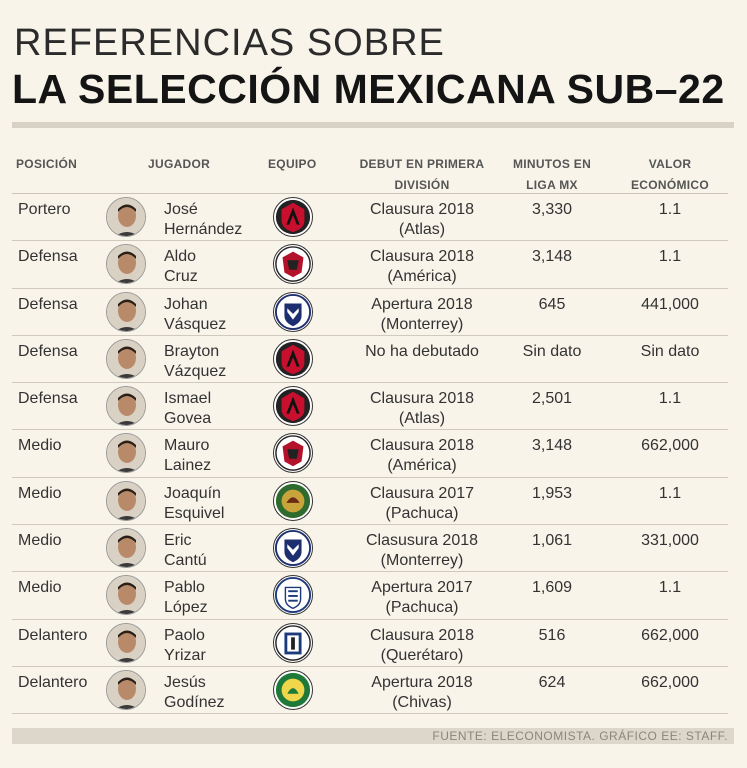  I want to click on row-minutes: 1,609, so click(552, 588).